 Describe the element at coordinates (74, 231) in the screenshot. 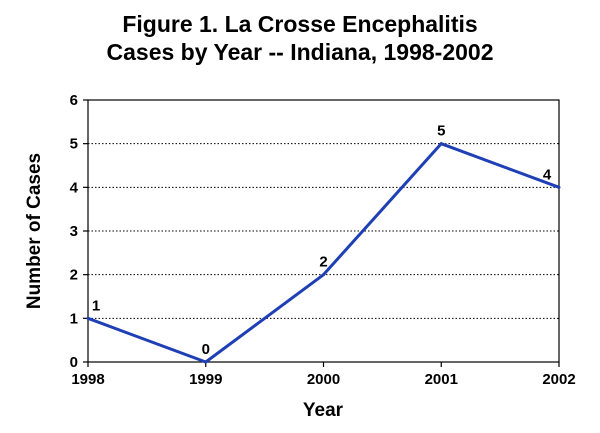

I see `y-tick-label: 3` at that location.